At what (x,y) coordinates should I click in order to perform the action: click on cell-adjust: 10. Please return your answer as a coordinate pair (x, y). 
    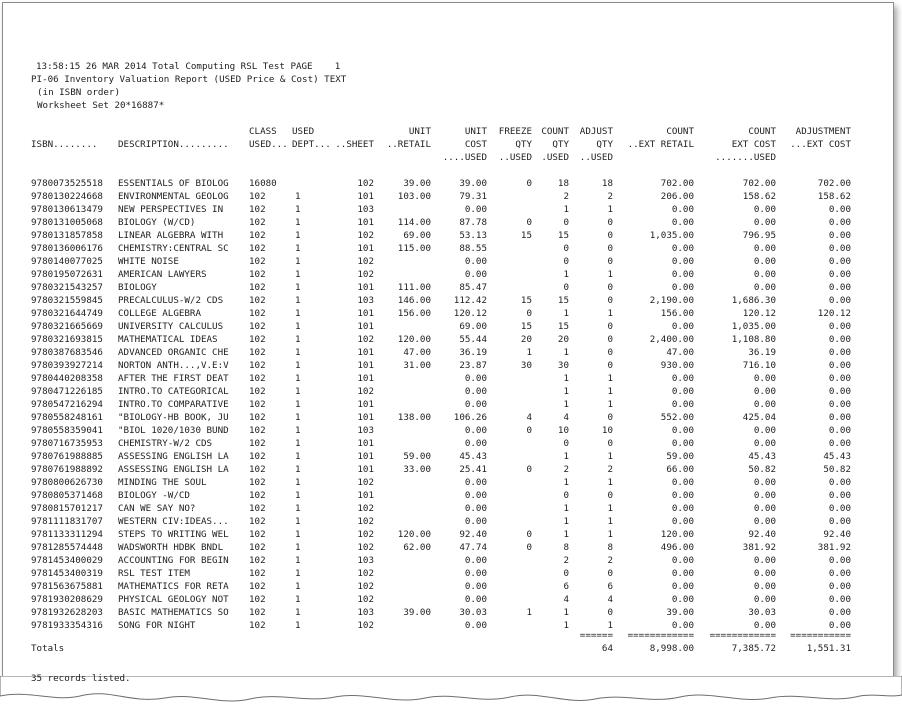
    Looking at the image, I should click on (607, 430).